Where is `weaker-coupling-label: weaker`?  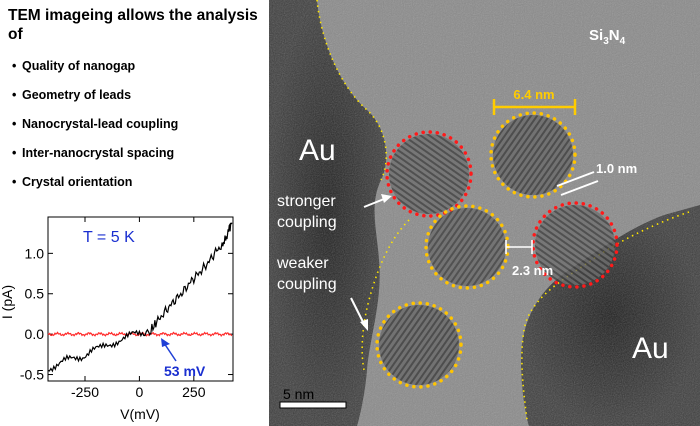 weaker-coupling-label: weaker is located at coordinates (302, 263).